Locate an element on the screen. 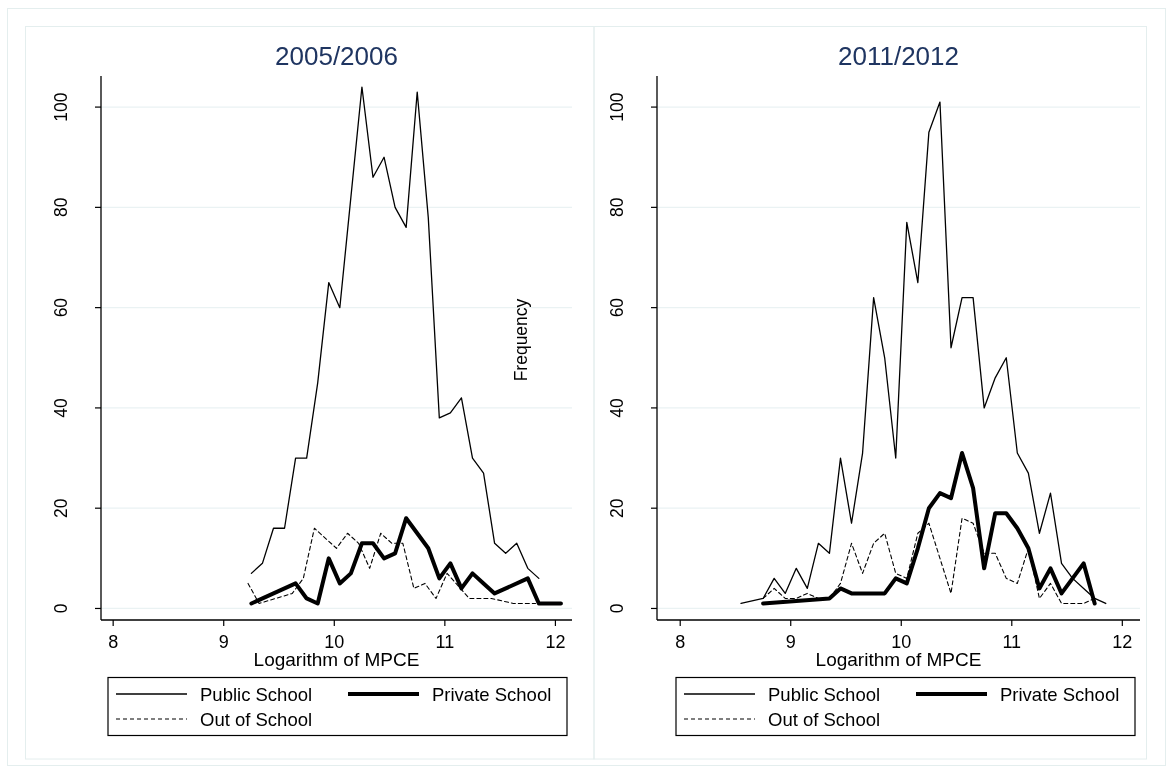 Image resolution: width=1172 pixels, height=767 pixels. line-series is located at coordinates (406, 561).